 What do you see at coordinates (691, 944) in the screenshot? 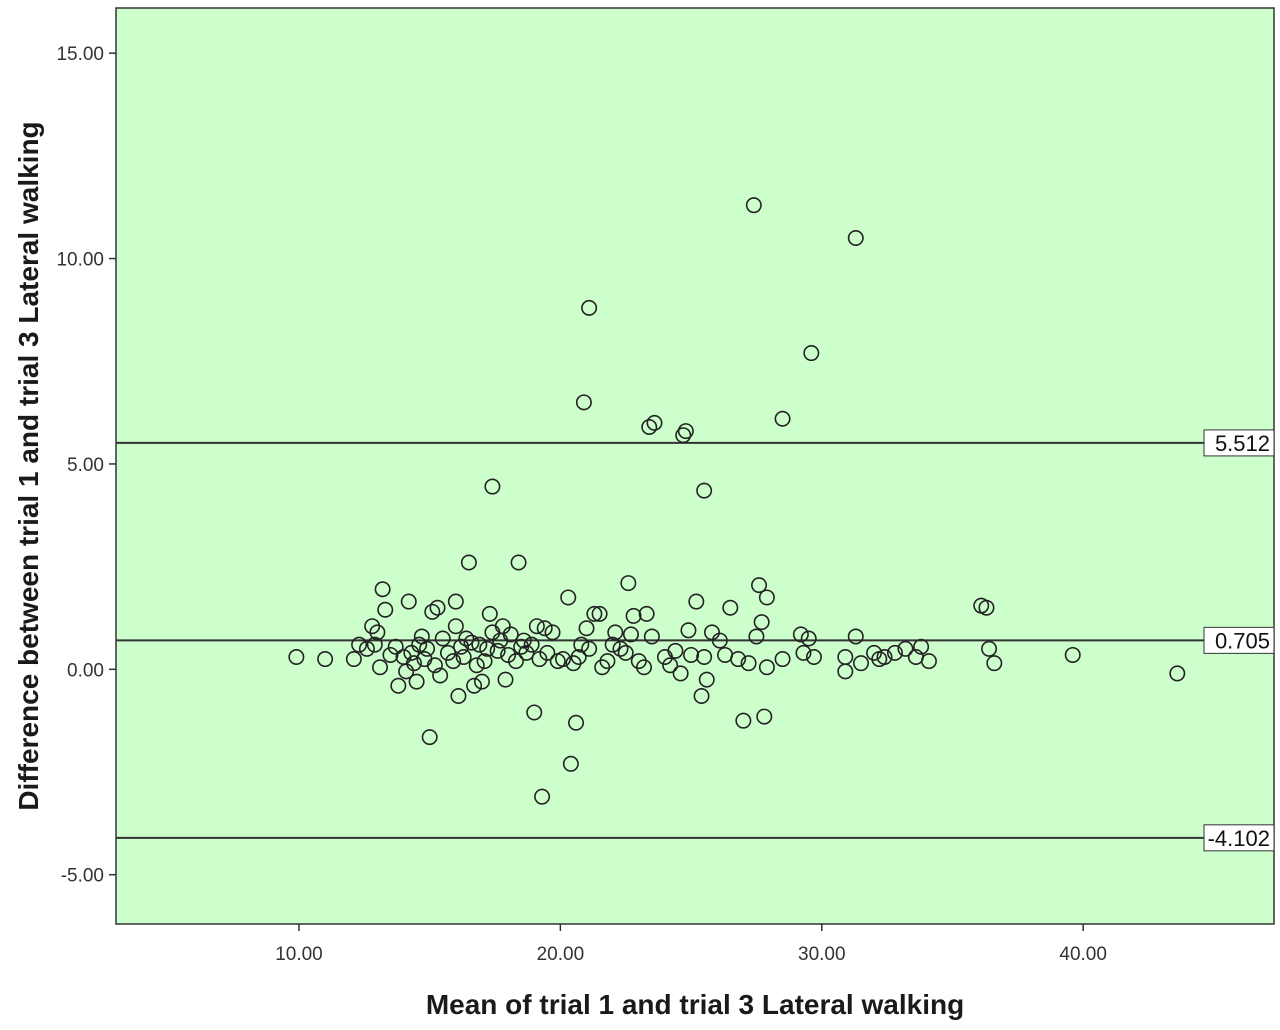
I see `x-axis: 10.00 20.00 30.00 40.00` at bounding box center [691, 944].